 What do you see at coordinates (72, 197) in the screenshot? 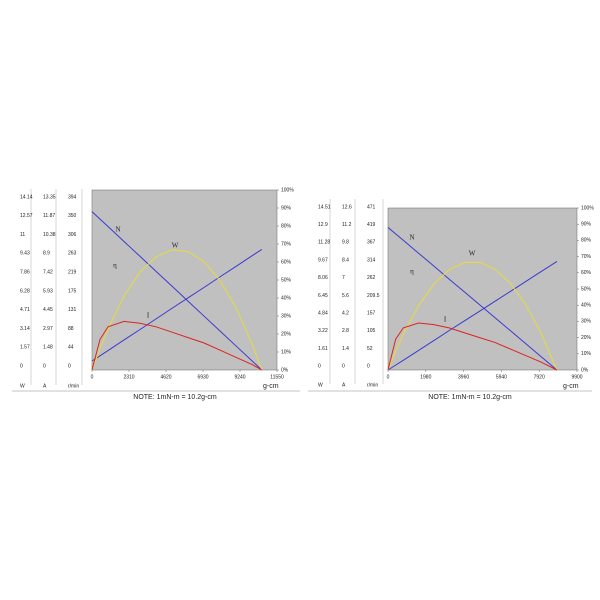
I see `table-cell: 394` at bounding box center [72, 197].